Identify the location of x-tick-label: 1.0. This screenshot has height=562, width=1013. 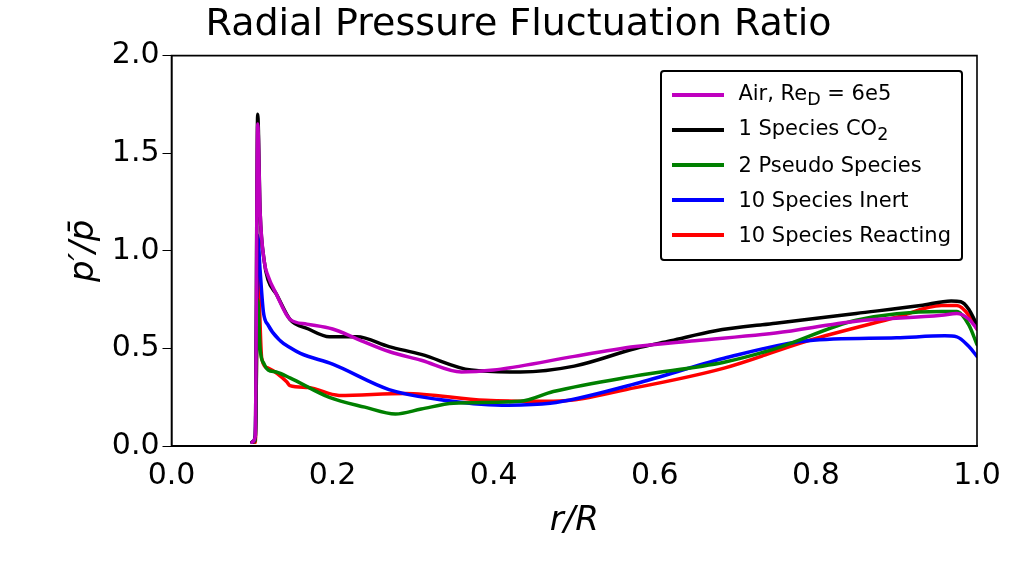
(977, 473).